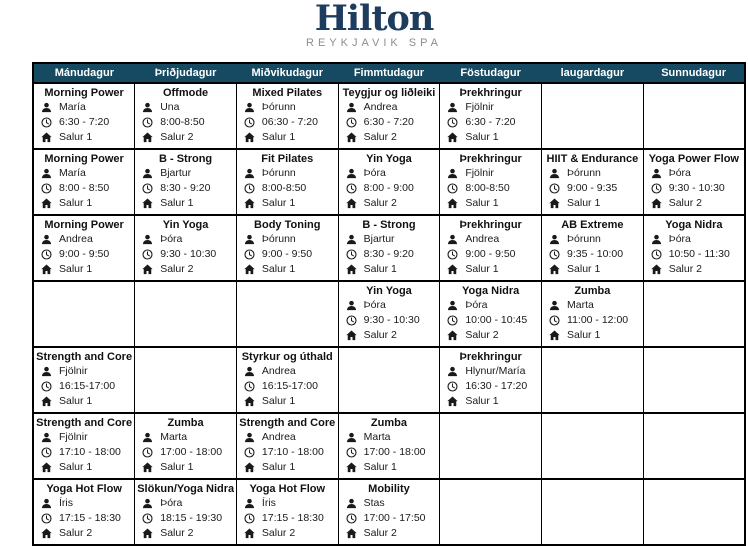 The width and height of the screenshot is (748, 546). I want to click on instructor-line: Fjölnir, so click(490, 173).